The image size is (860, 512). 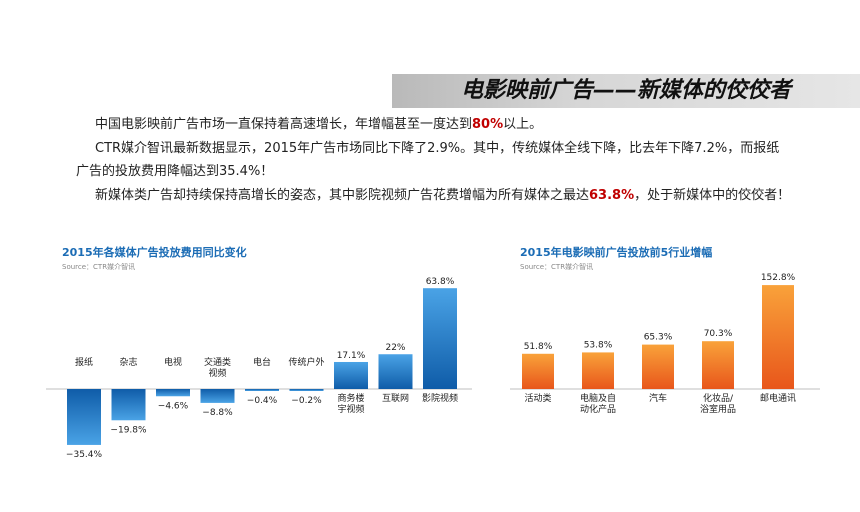 What do you see at coordinates (557, 267) in the screenshot?
I see `right-chart-source: Source：CTR媒介智讯` at bounding box center [557, 267].